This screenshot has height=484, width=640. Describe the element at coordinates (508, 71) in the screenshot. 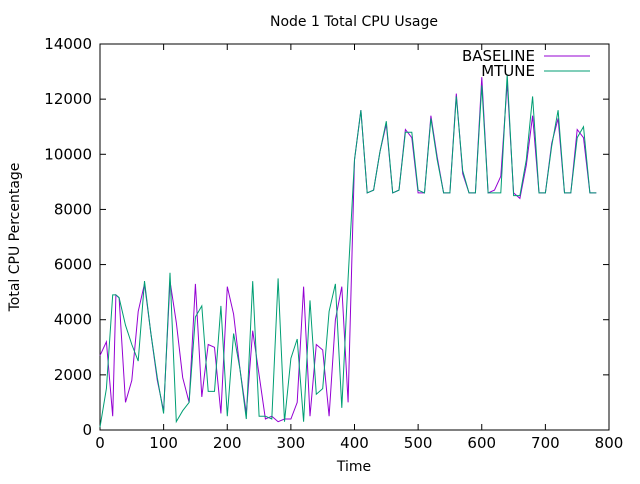

I see `legend-label-mtune: MTUNE` at that location.